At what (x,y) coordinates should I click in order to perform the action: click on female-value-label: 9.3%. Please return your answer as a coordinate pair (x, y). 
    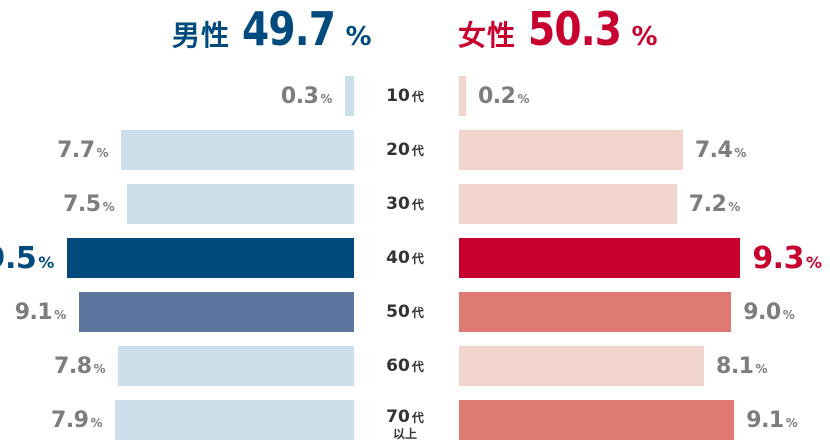
    Looking at the image, I should click on (787, 258).